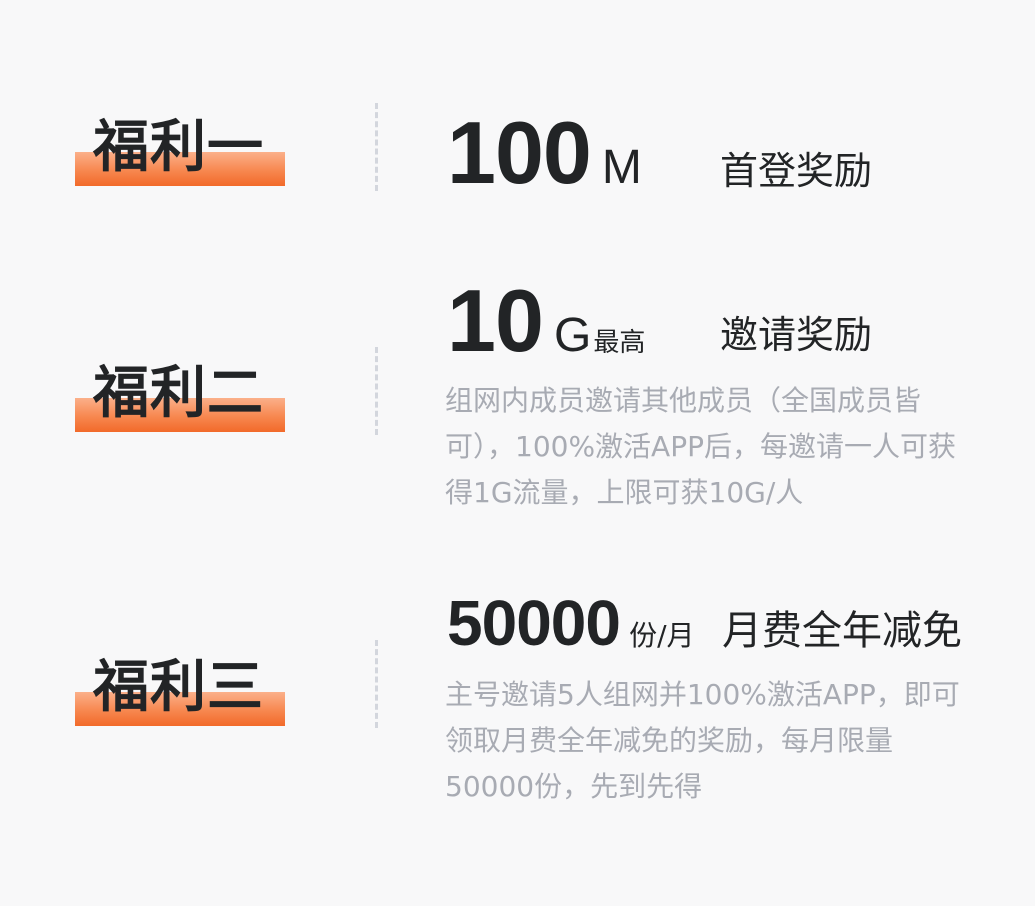 This screenshot has width=1035, height=906. What do you see at coordinates (796, 171) in the screenshot?
I see `benefit-reward-title: 首登奖励` at bounding box center [796, 171].